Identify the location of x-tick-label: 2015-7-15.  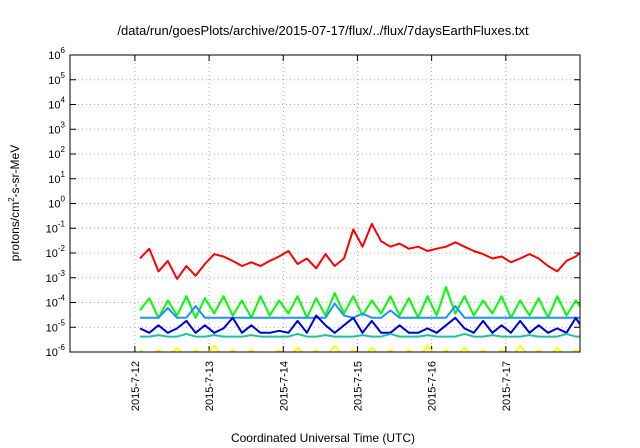
(358, 386).